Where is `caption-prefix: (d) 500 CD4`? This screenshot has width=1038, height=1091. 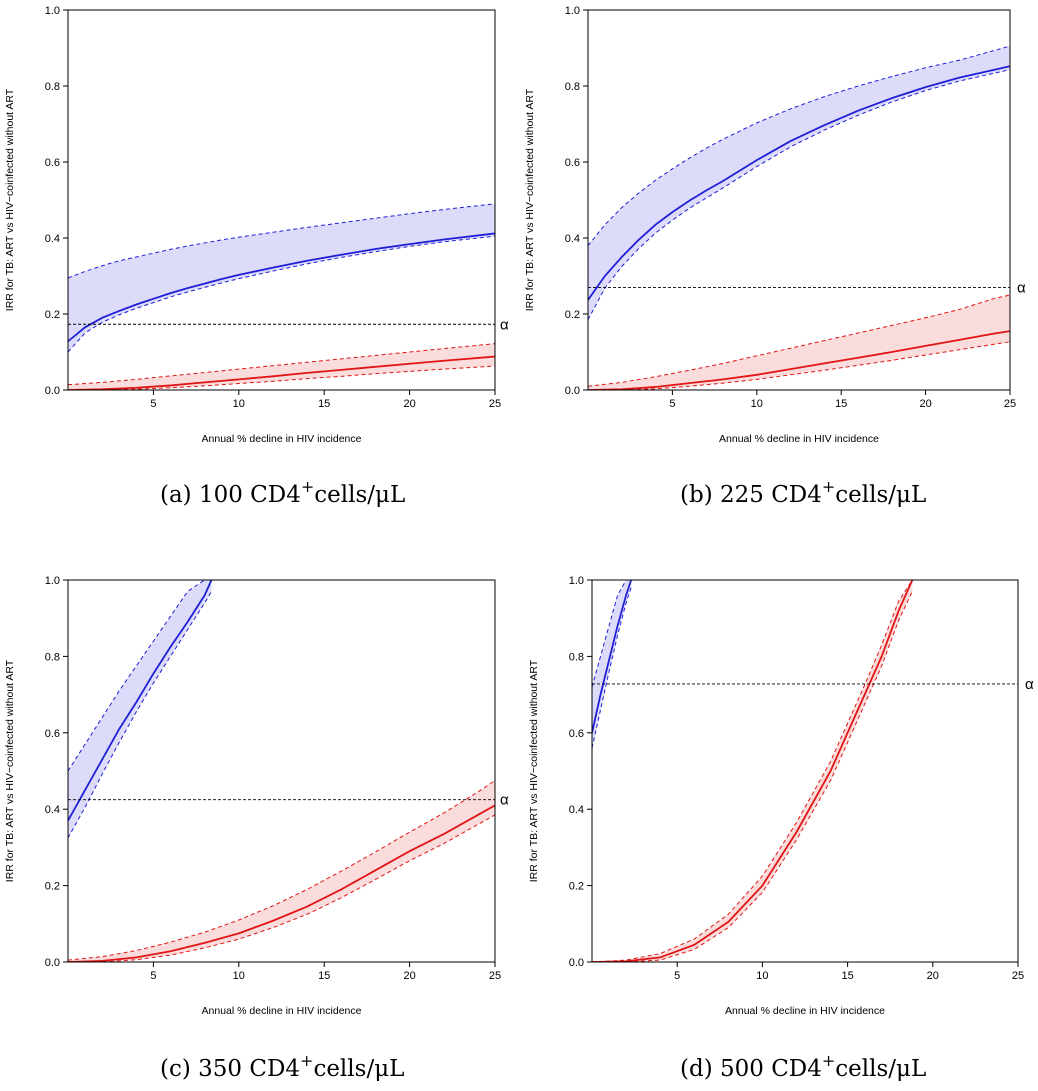 caption-prefix: (d) 500 CD4 is located at coordinates (751, 1069).